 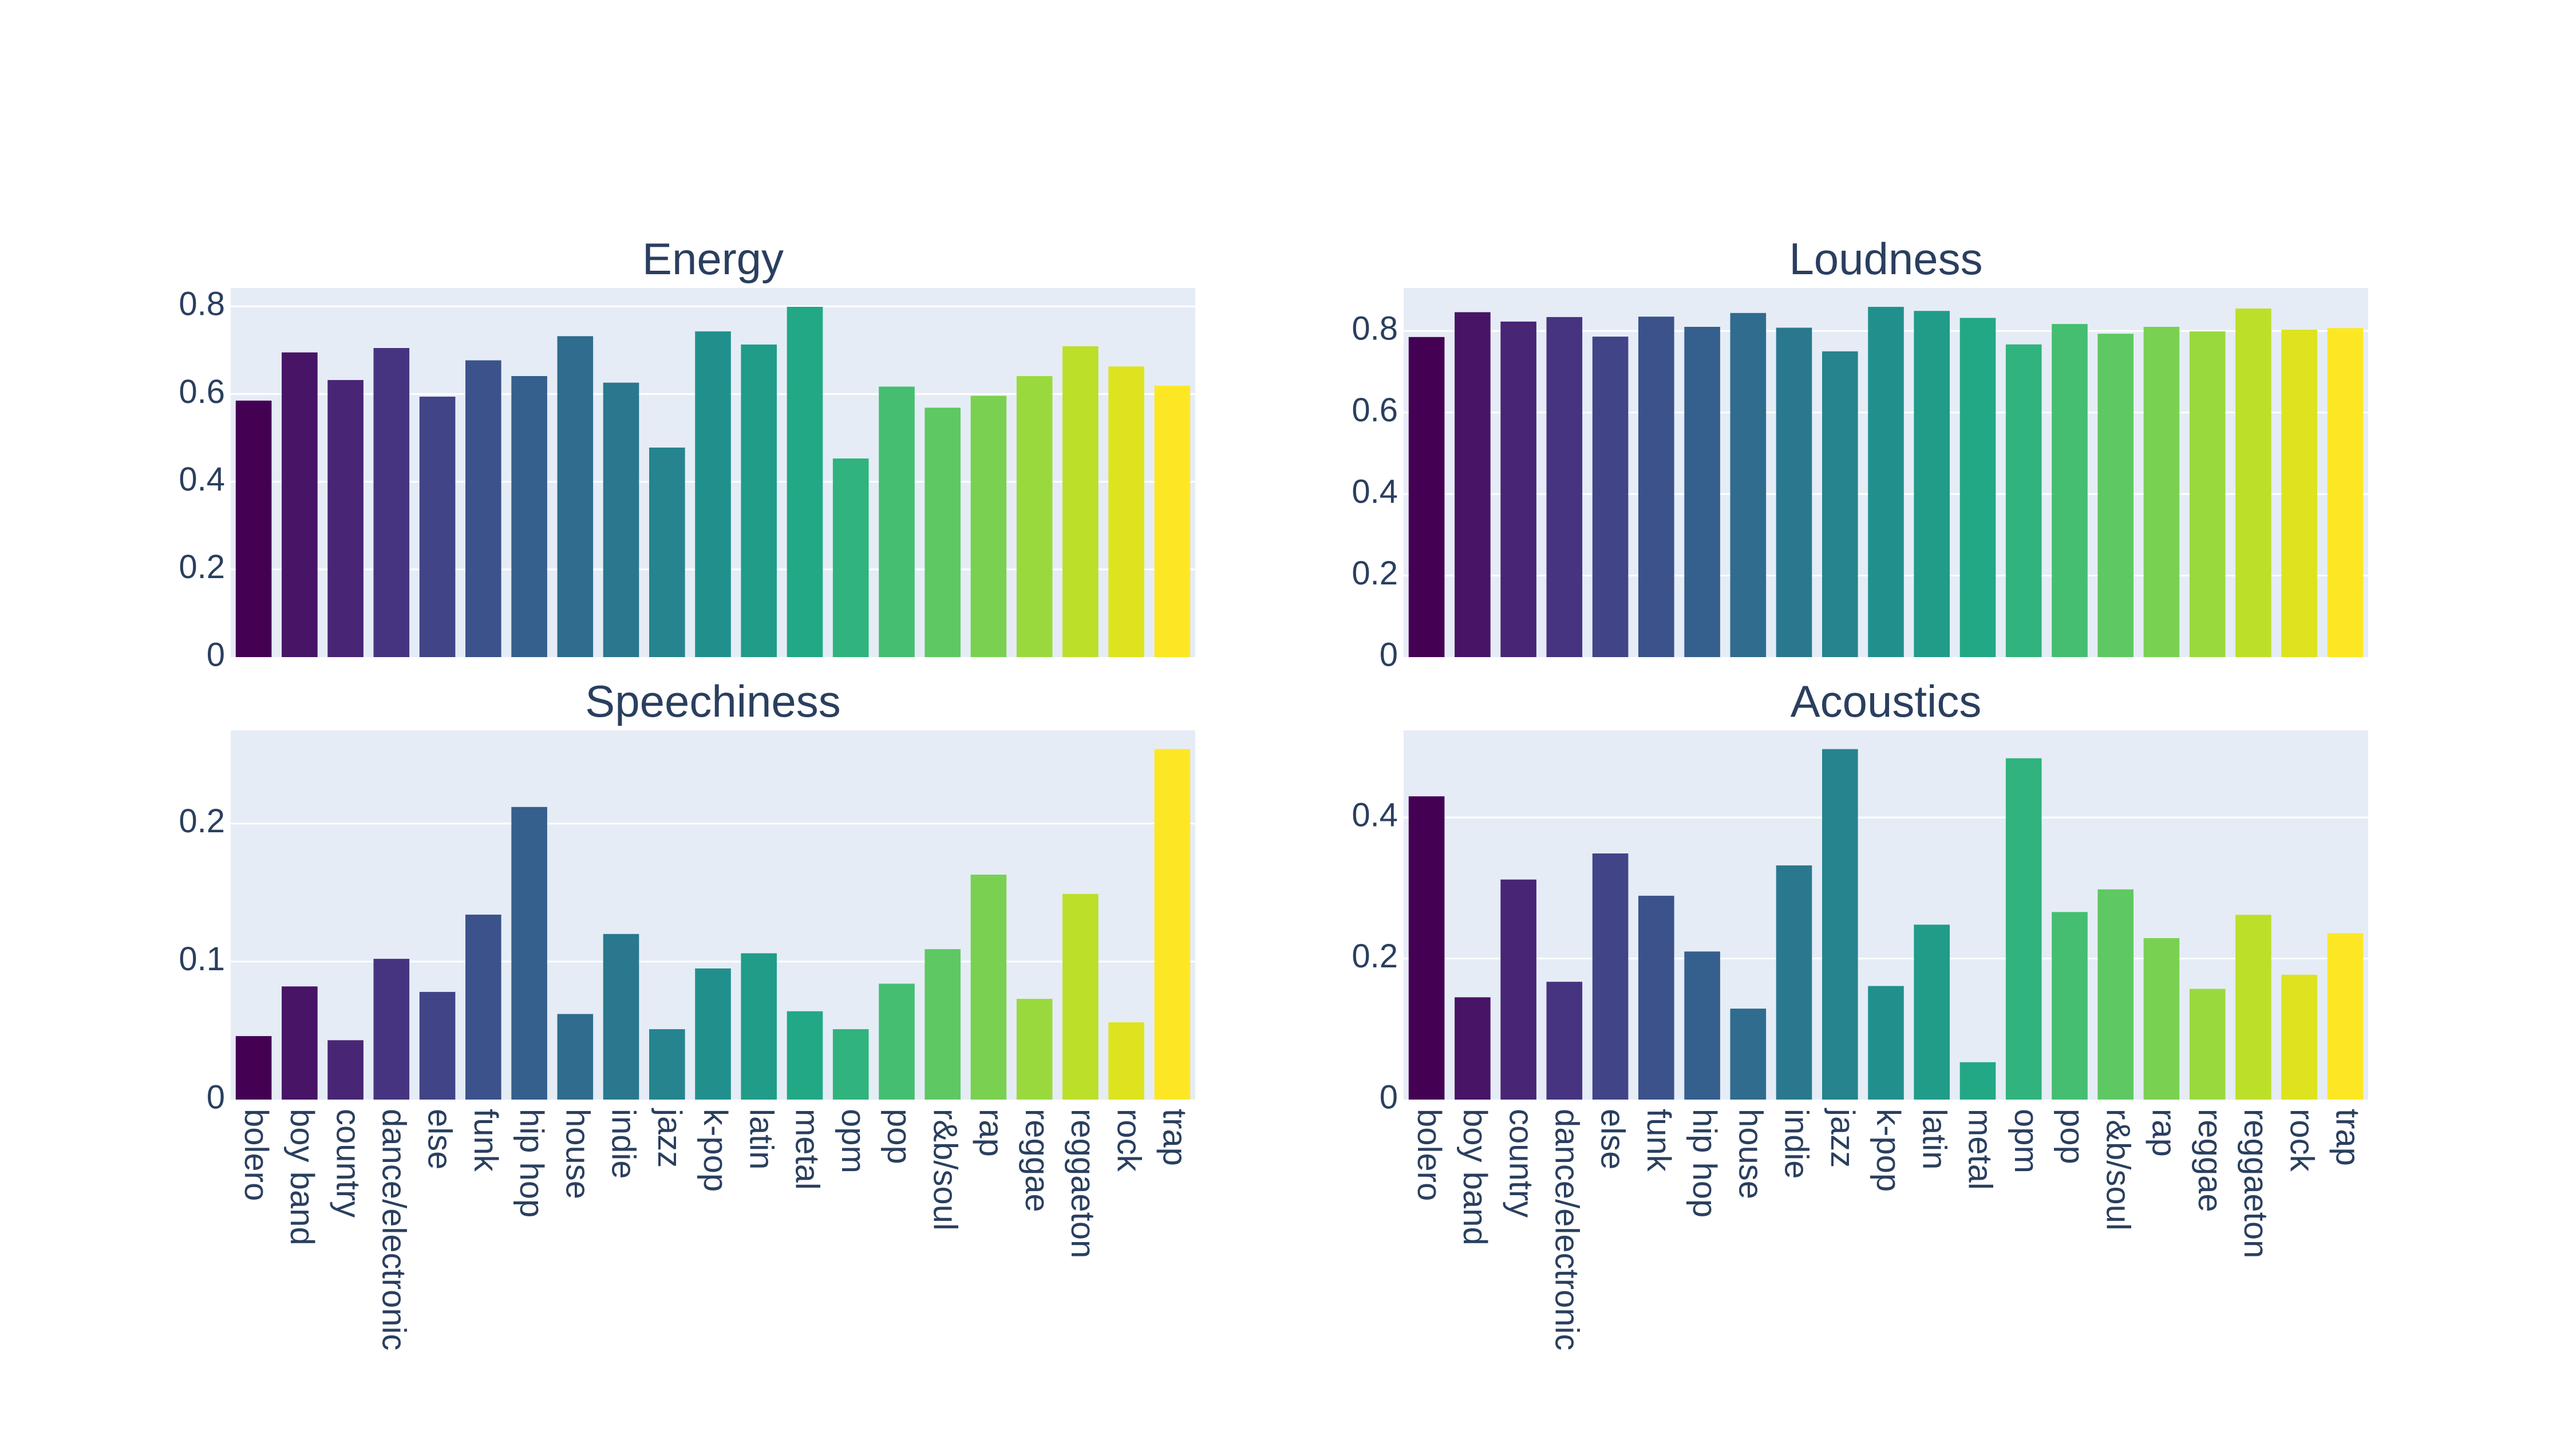 What do you see at coordinates (2117, 1170) in the screenshot?
I see `acoustics-x-tick-label: r&b/soul` at bounding box center [2117, 1170].